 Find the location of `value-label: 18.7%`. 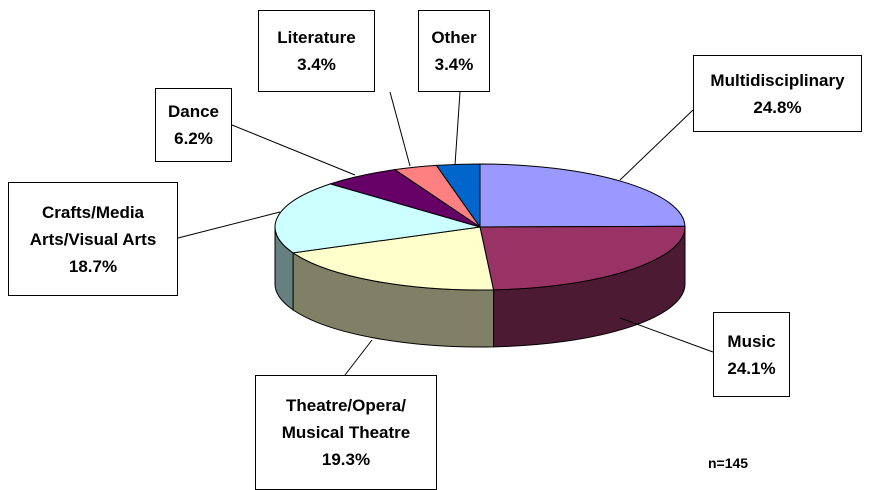

value-label: 18.7% is located at coordinates (93, 266).